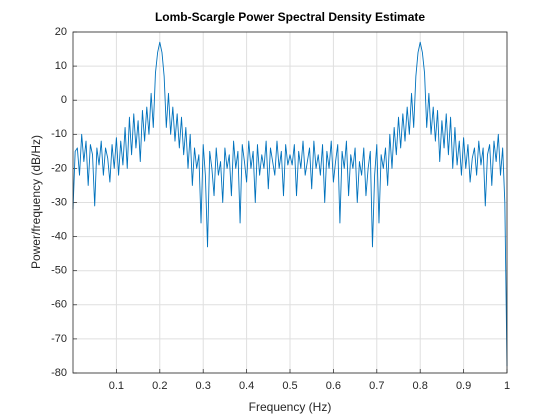 This screenshot has width=560, height=420. What do you see at coordinates (61, 66) in the screenshot?
I see `y-tick-label: 10` at bounding box center [61, 66].